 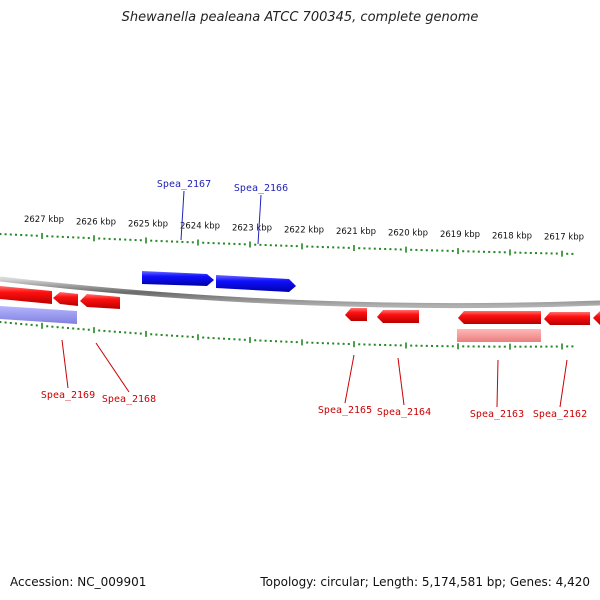 What do you see at coordinates (65, 299) in the screenshot?
I see `gene-spea-2169b-arrow` at bounding box center [65, 299].